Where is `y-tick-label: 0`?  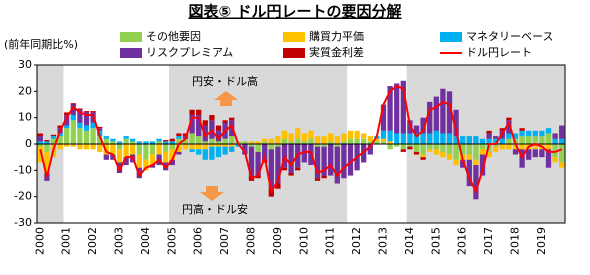 y-tick-label: 0 is located at coordinates (28, 143).